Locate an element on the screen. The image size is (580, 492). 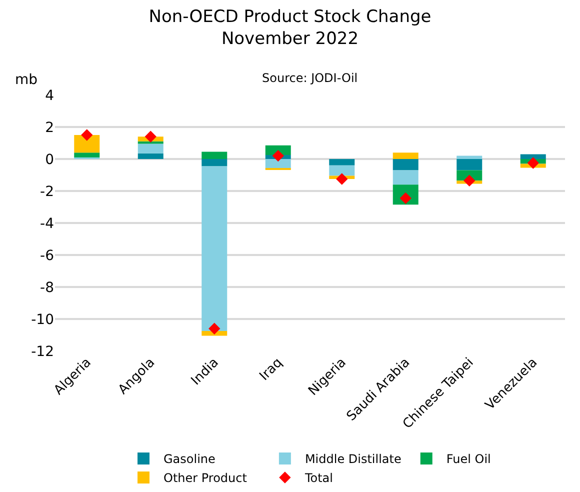
y-tick-label: 4 is located at coordinates (49, 96).